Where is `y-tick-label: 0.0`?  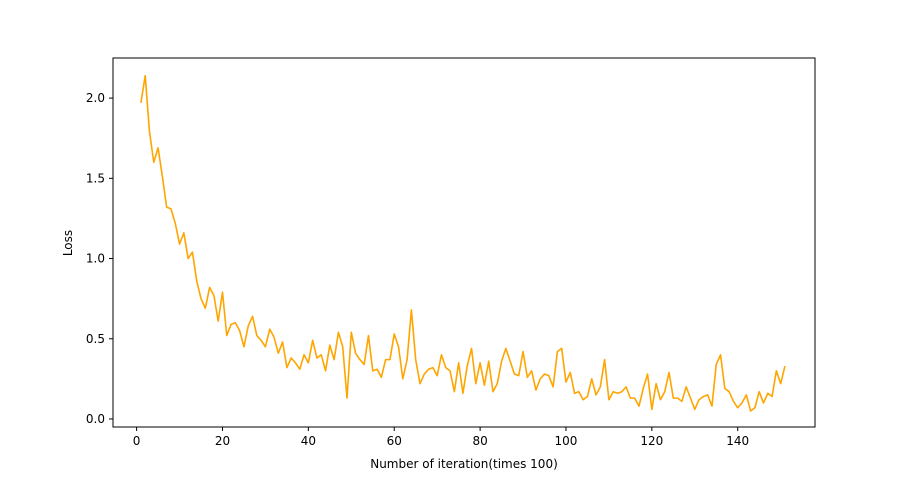 y-tick-label: 0.0 is located at coordinates (95, 419).